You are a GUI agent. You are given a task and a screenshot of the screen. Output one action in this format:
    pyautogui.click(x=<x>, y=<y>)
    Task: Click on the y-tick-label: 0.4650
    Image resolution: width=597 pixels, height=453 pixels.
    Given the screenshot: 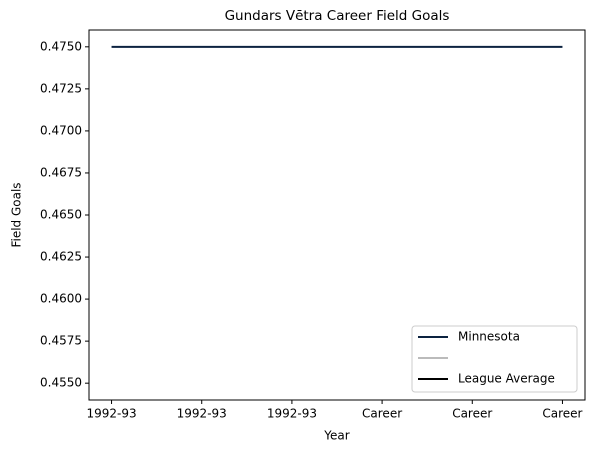 What is the action you would take?
    pyautogui.click(x=61, y=215)
    